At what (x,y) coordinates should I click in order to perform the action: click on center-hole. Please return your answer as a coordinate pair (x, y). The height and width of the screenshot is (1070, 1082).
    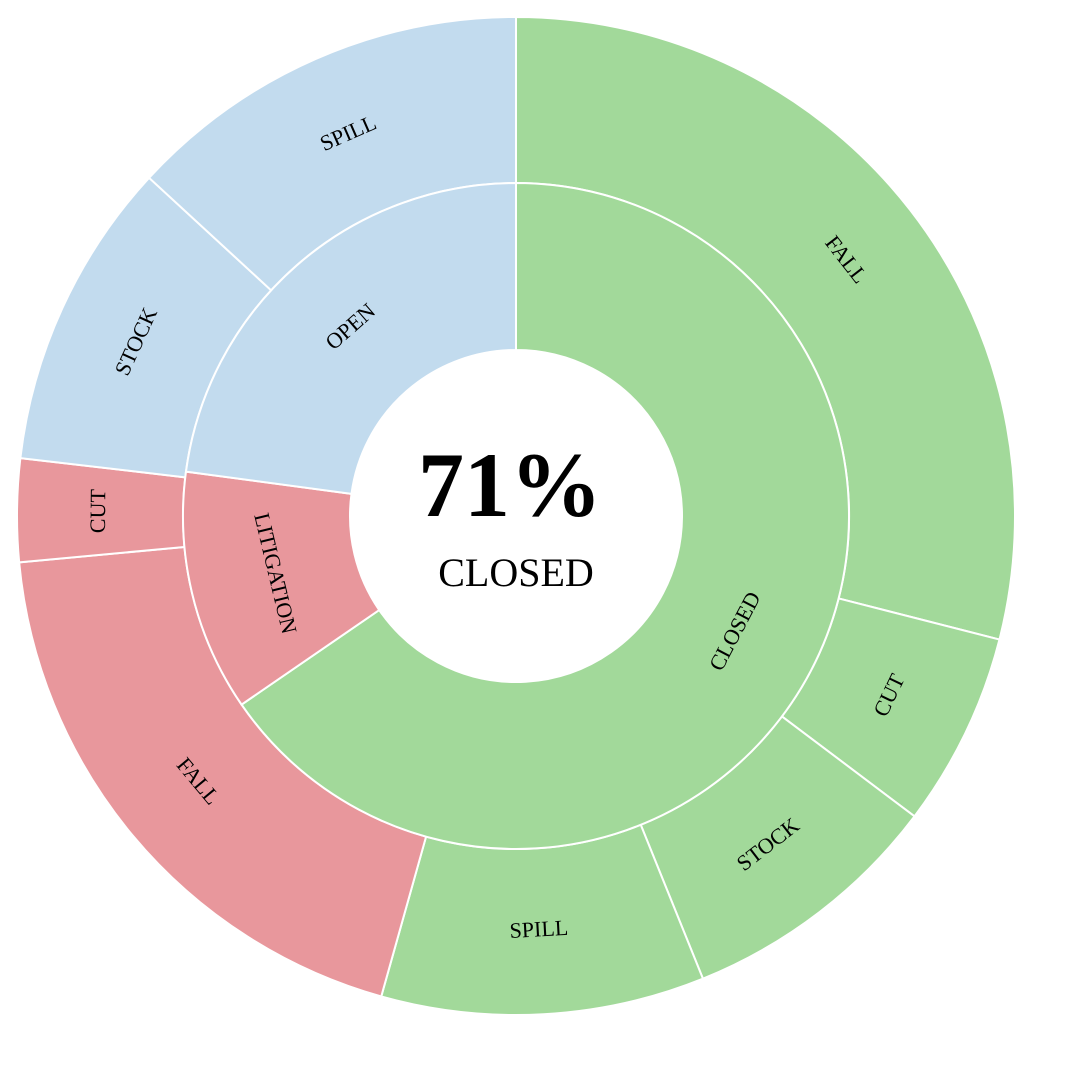
    Looking at the image, I should click on (516, 516).